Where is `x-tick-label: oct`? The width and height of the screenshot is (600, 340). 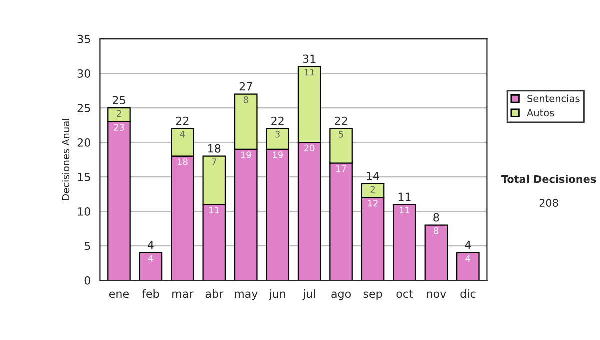 x-tick-label: oct is located at coordinates (405, 294).